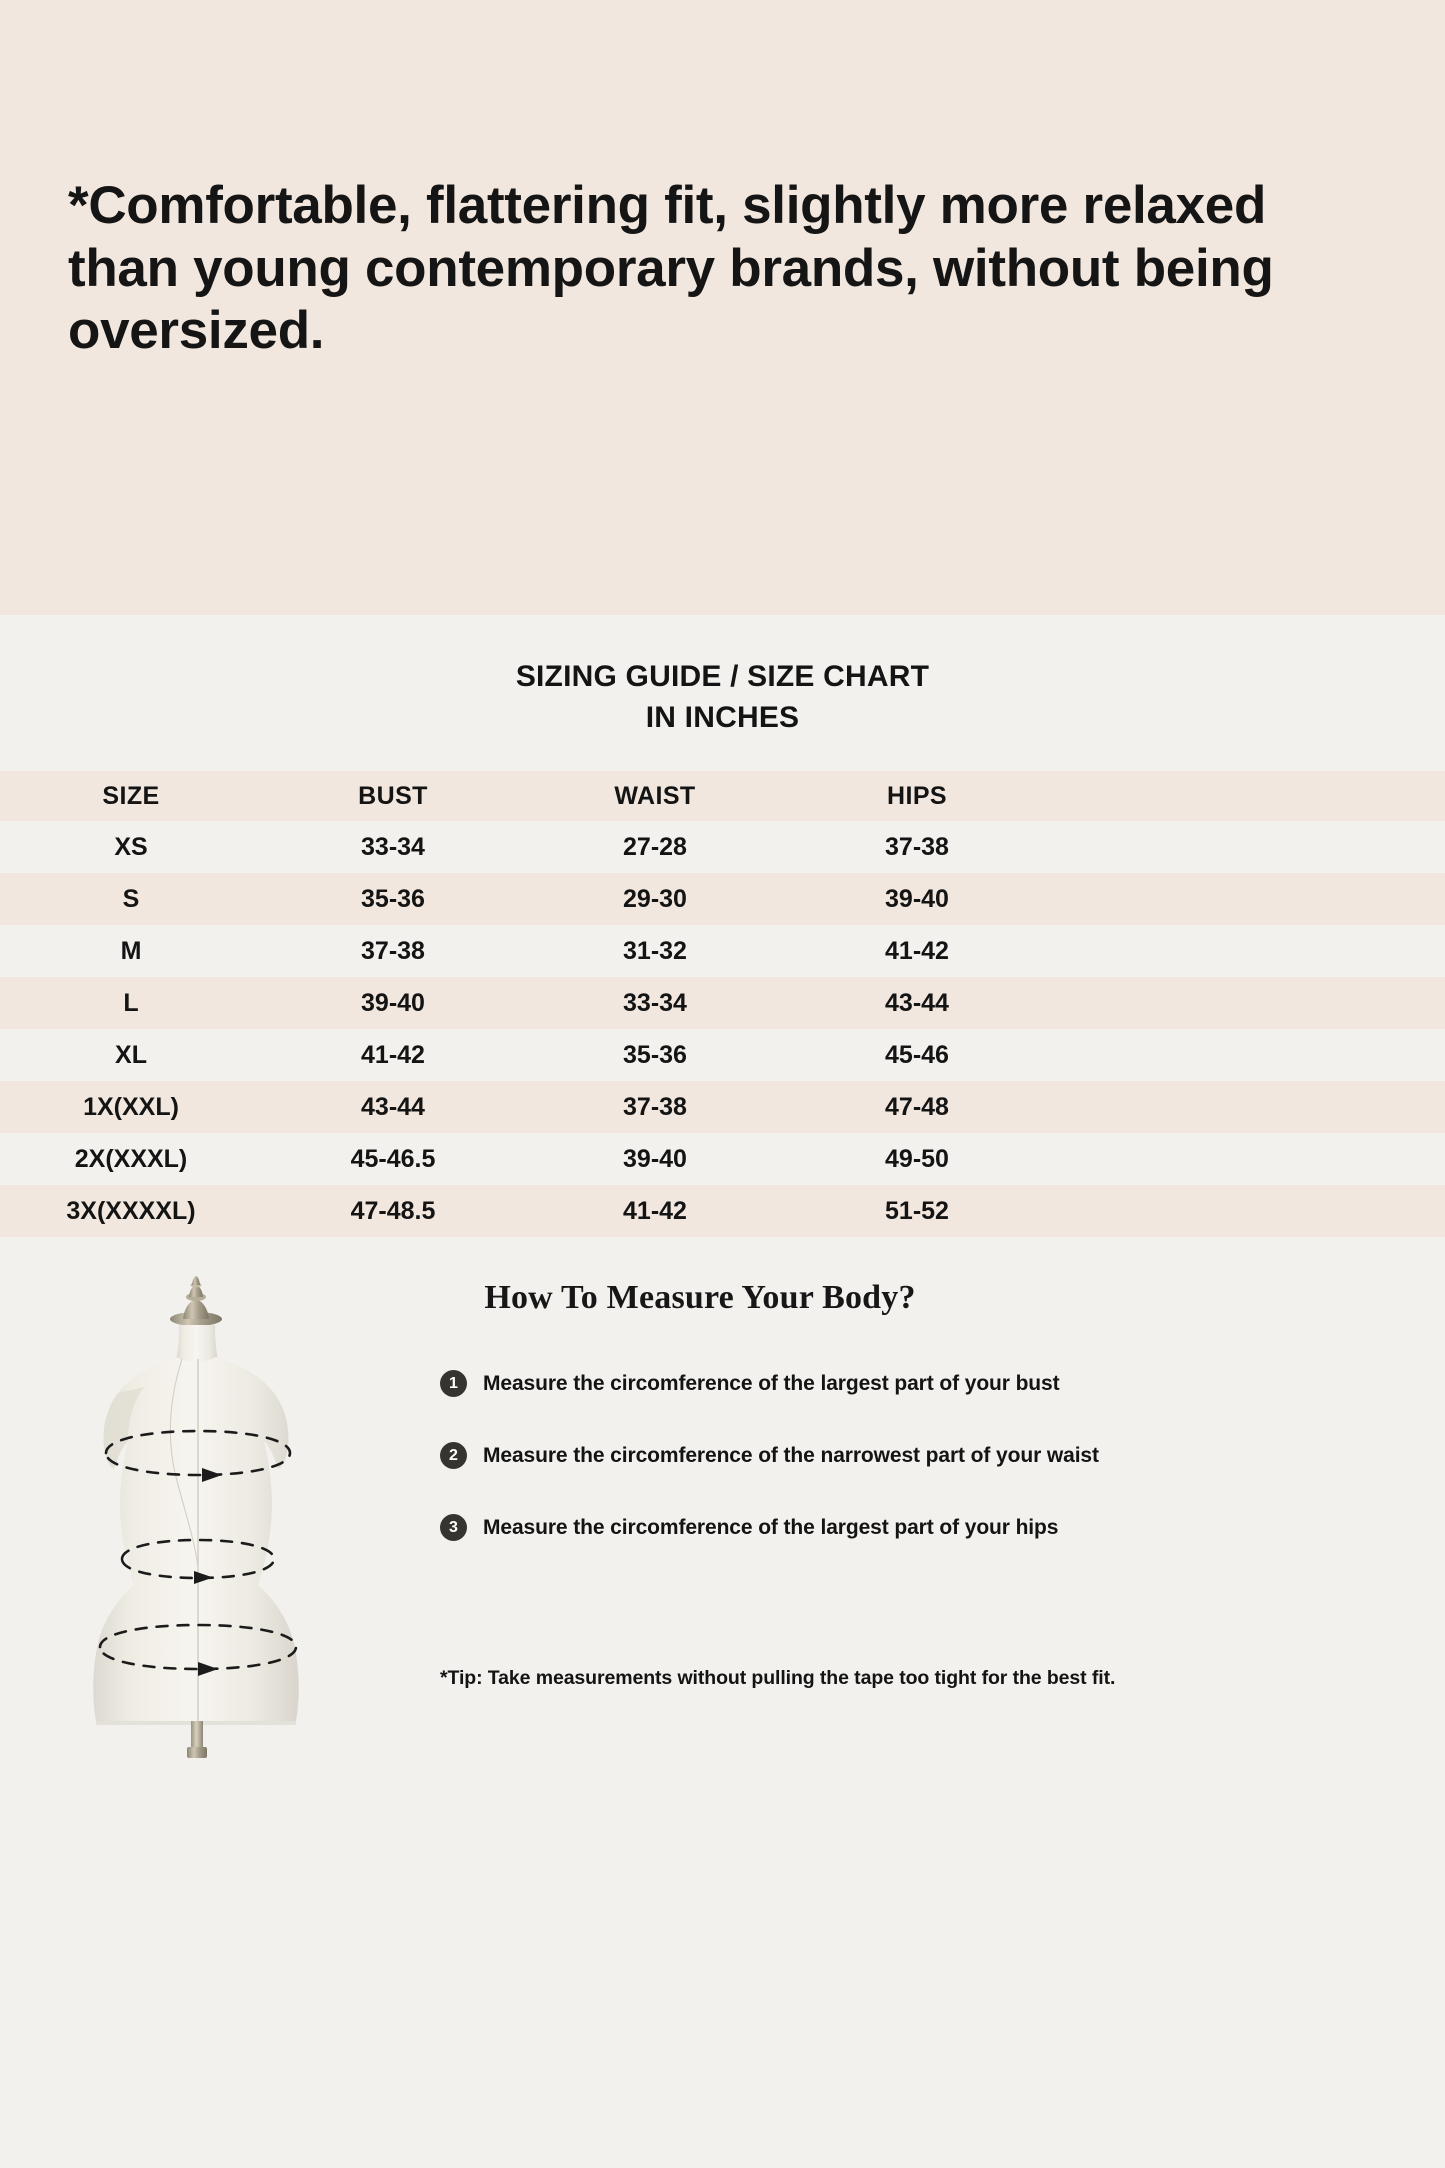 The image size is (1445, 2168). I want to click on cell-waist: 33-34, so click(655, 1002).